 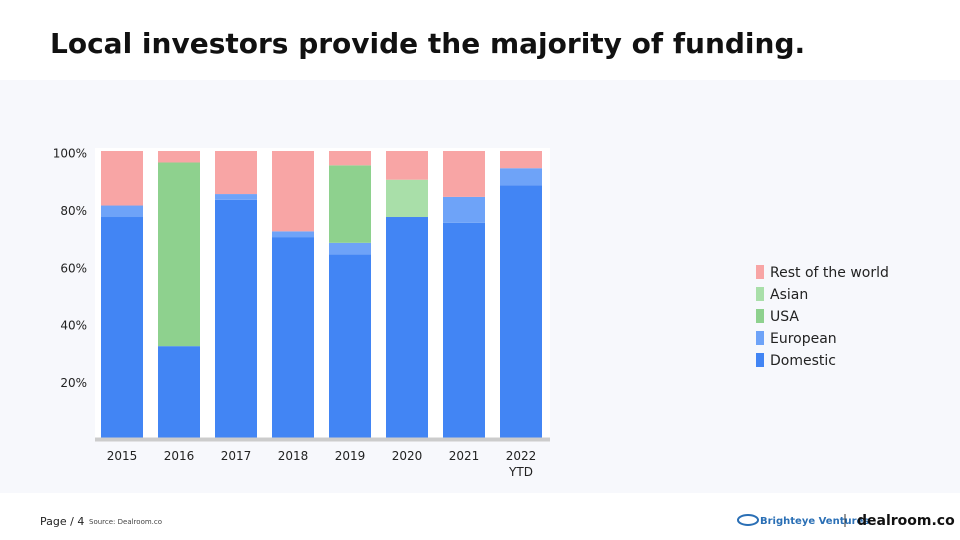 I want to click on legend-label: European, so click(x=803, y=339).